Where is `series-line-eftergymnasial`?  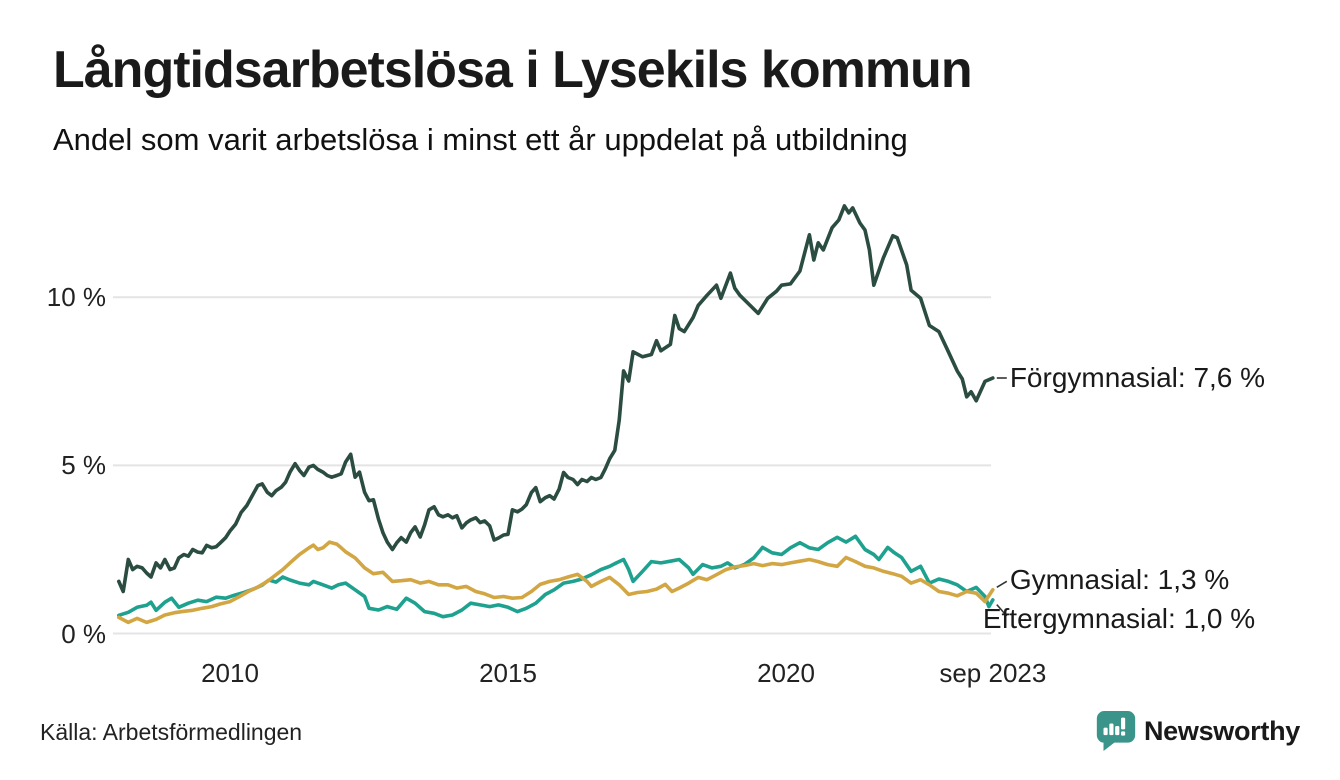 series-line-eftergymnasial is located at coordinates (556, 576).